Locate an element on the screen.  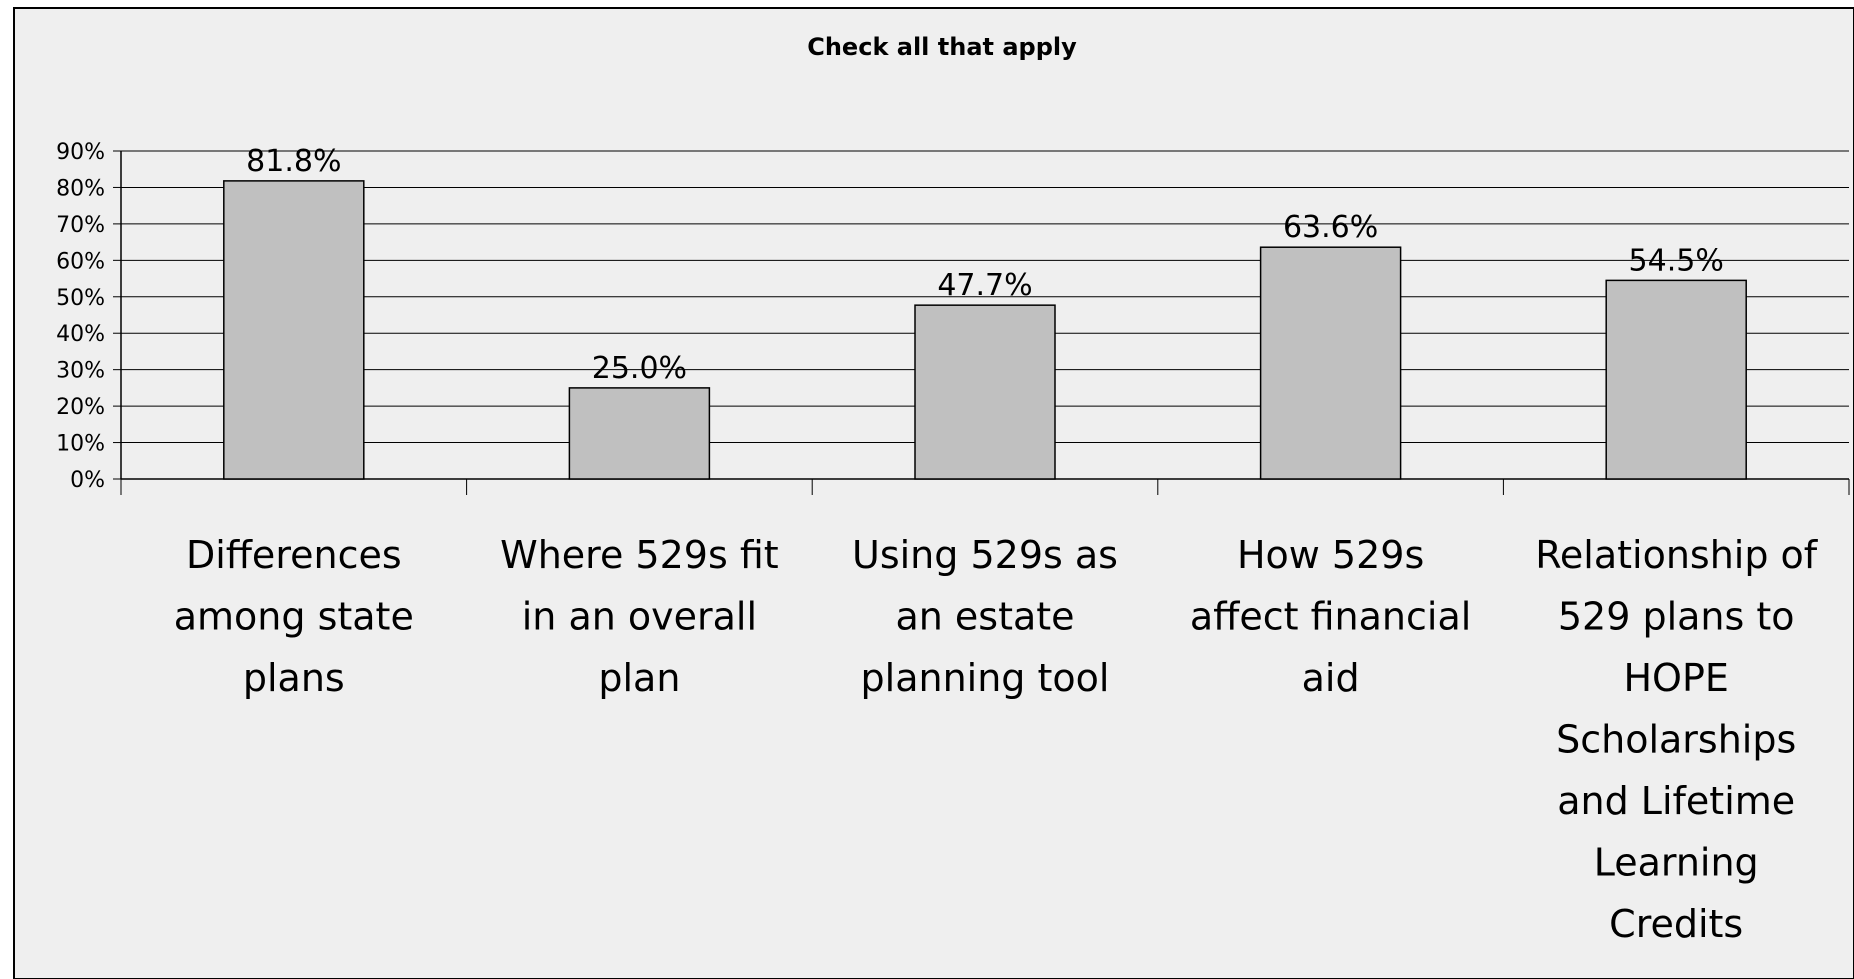
x-tick-label: Differences among state plans is located at coordinates (294, 616).